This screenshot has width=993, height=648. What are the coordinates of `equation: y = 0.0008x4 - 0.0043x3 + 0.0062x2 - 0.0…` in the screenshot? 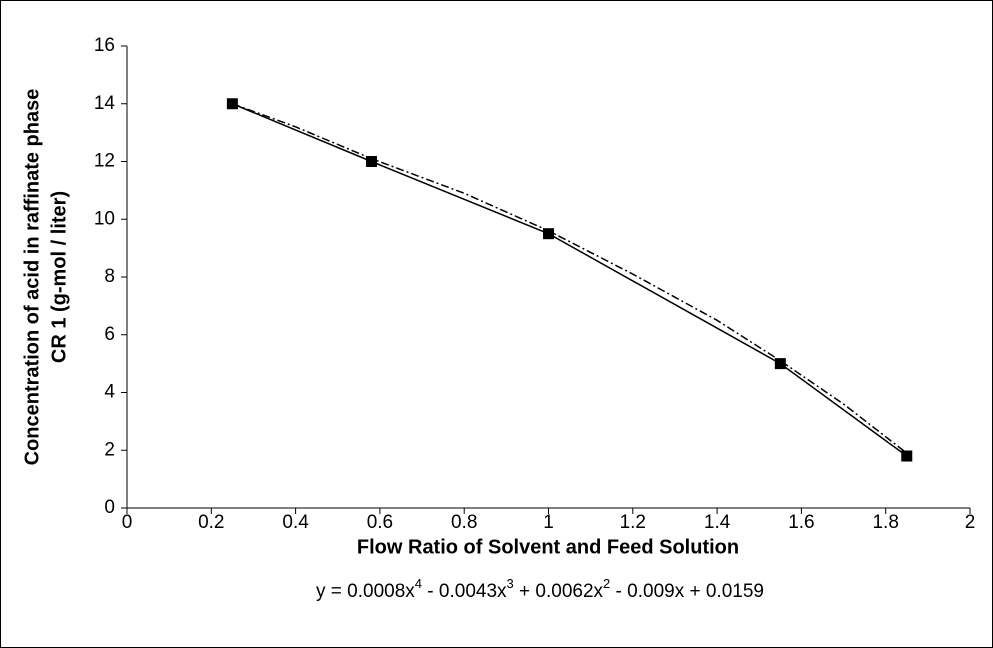 It's located at (540, 589).